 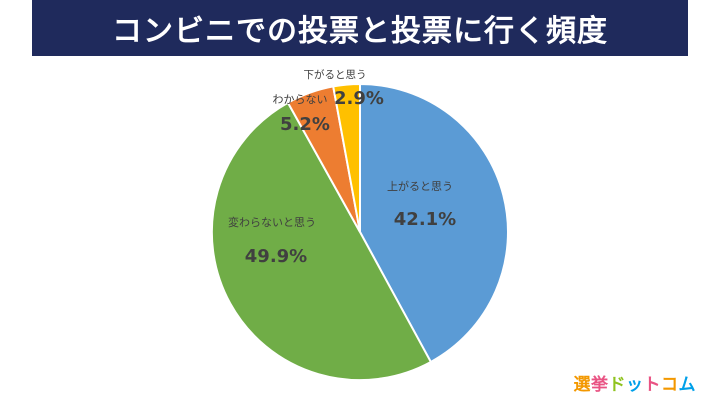 I want to click on logo-char: ト, so click(x=652, y=384).